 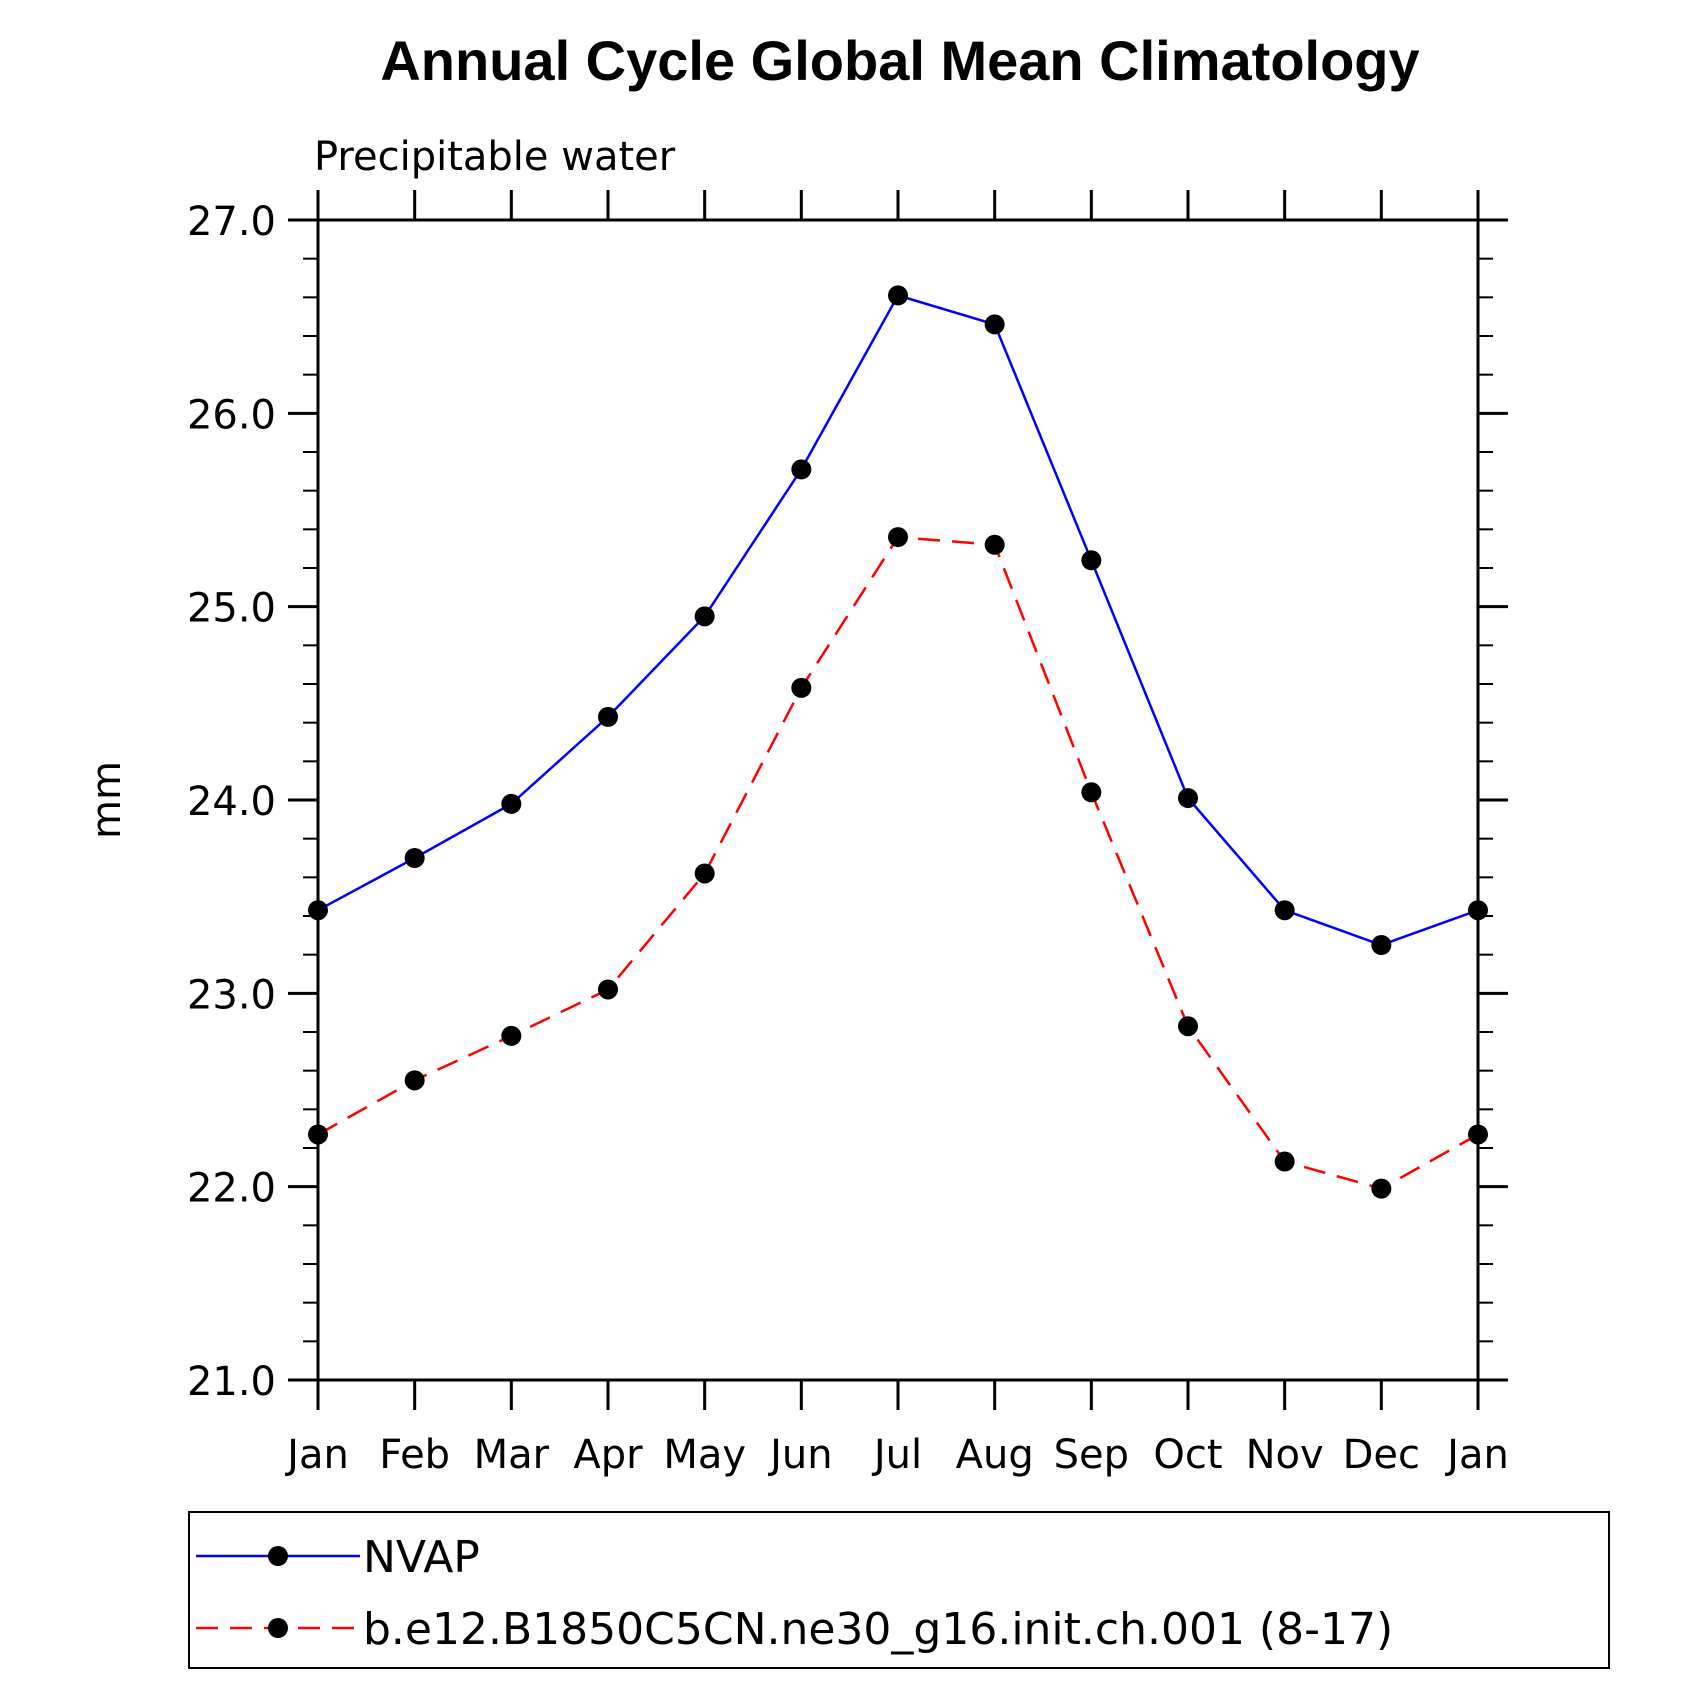 What do you see at coordinates (800, 1455) in the screenshot?
I see `x-tick-label: Jun` at bounding box center [800, 1455].